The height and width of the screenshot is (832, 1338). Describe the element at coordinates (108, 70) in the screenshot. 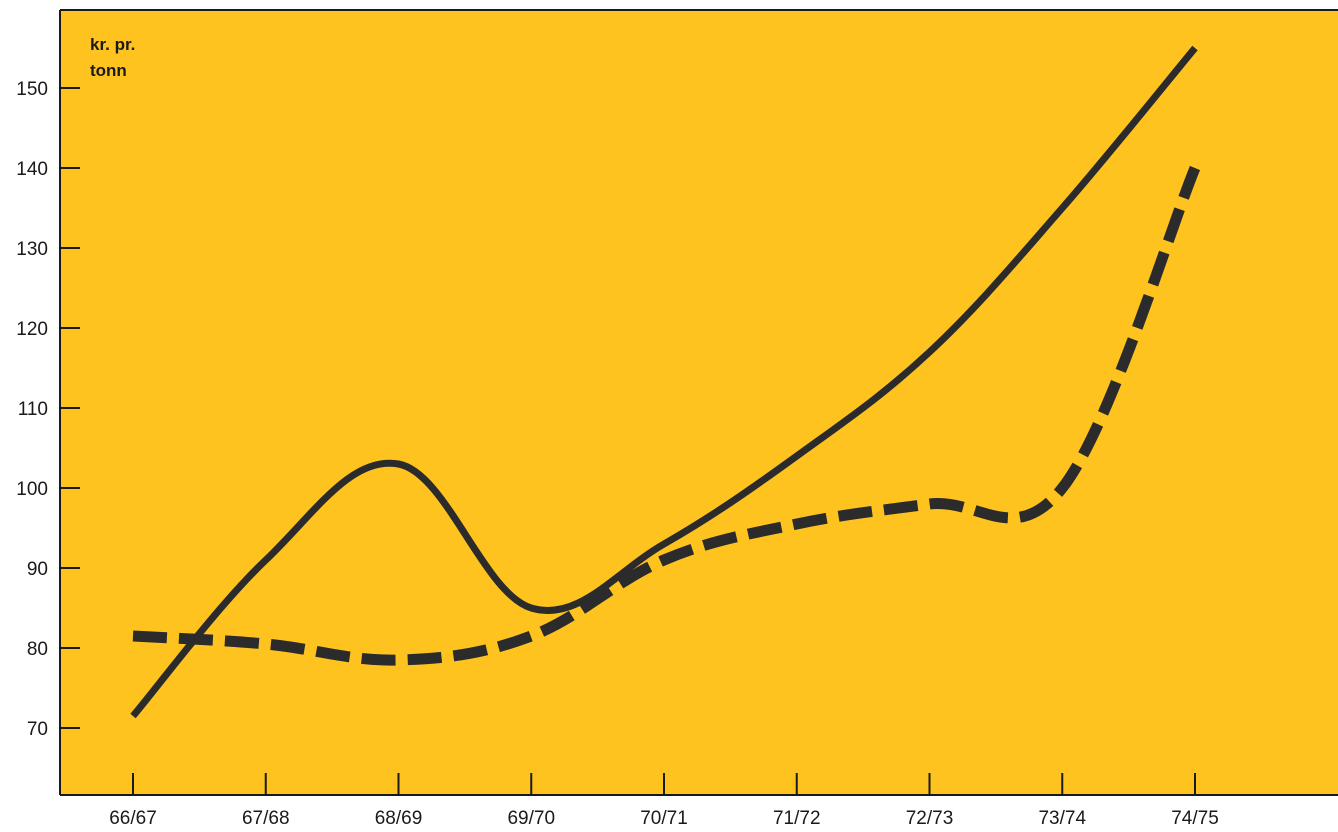

I see `y-unit-label-line-2: tonn` at that location.